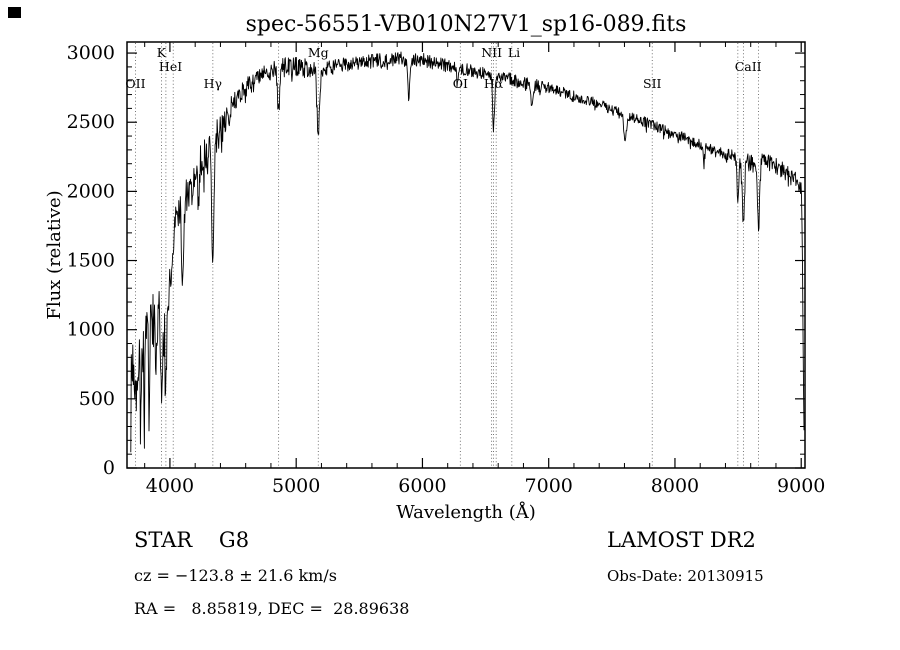  Describe the element at coordinates (192, 540) in the screenshot. I see `object-class-text: STAR G8` at that location.